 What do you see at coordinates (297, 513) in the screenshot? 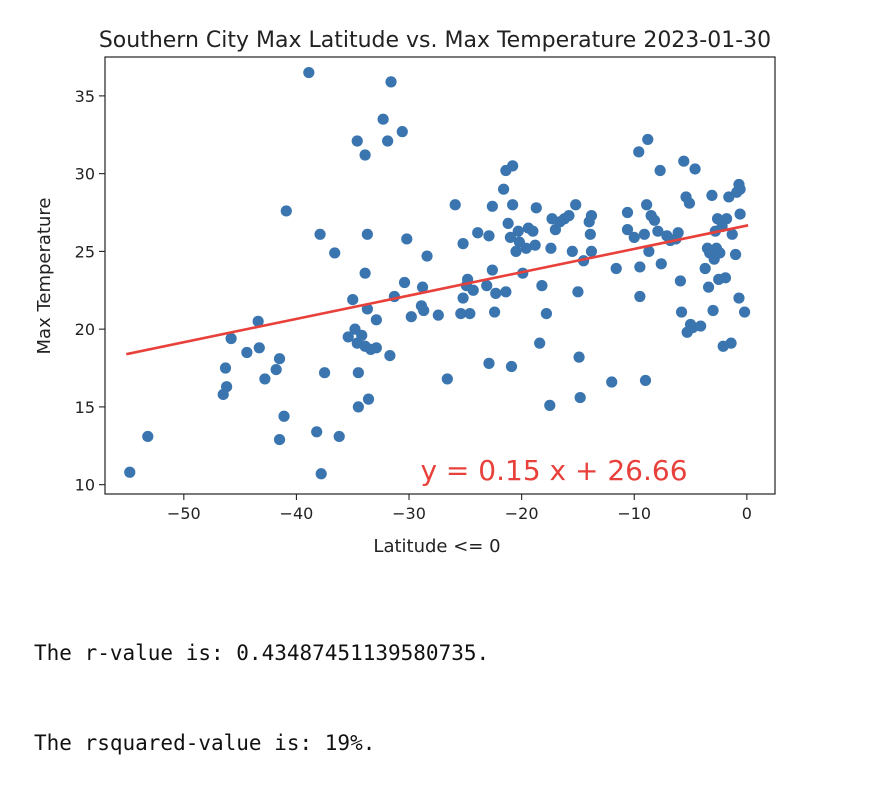
I see `x-tick-label: −40` at bounding box center [297, 513].